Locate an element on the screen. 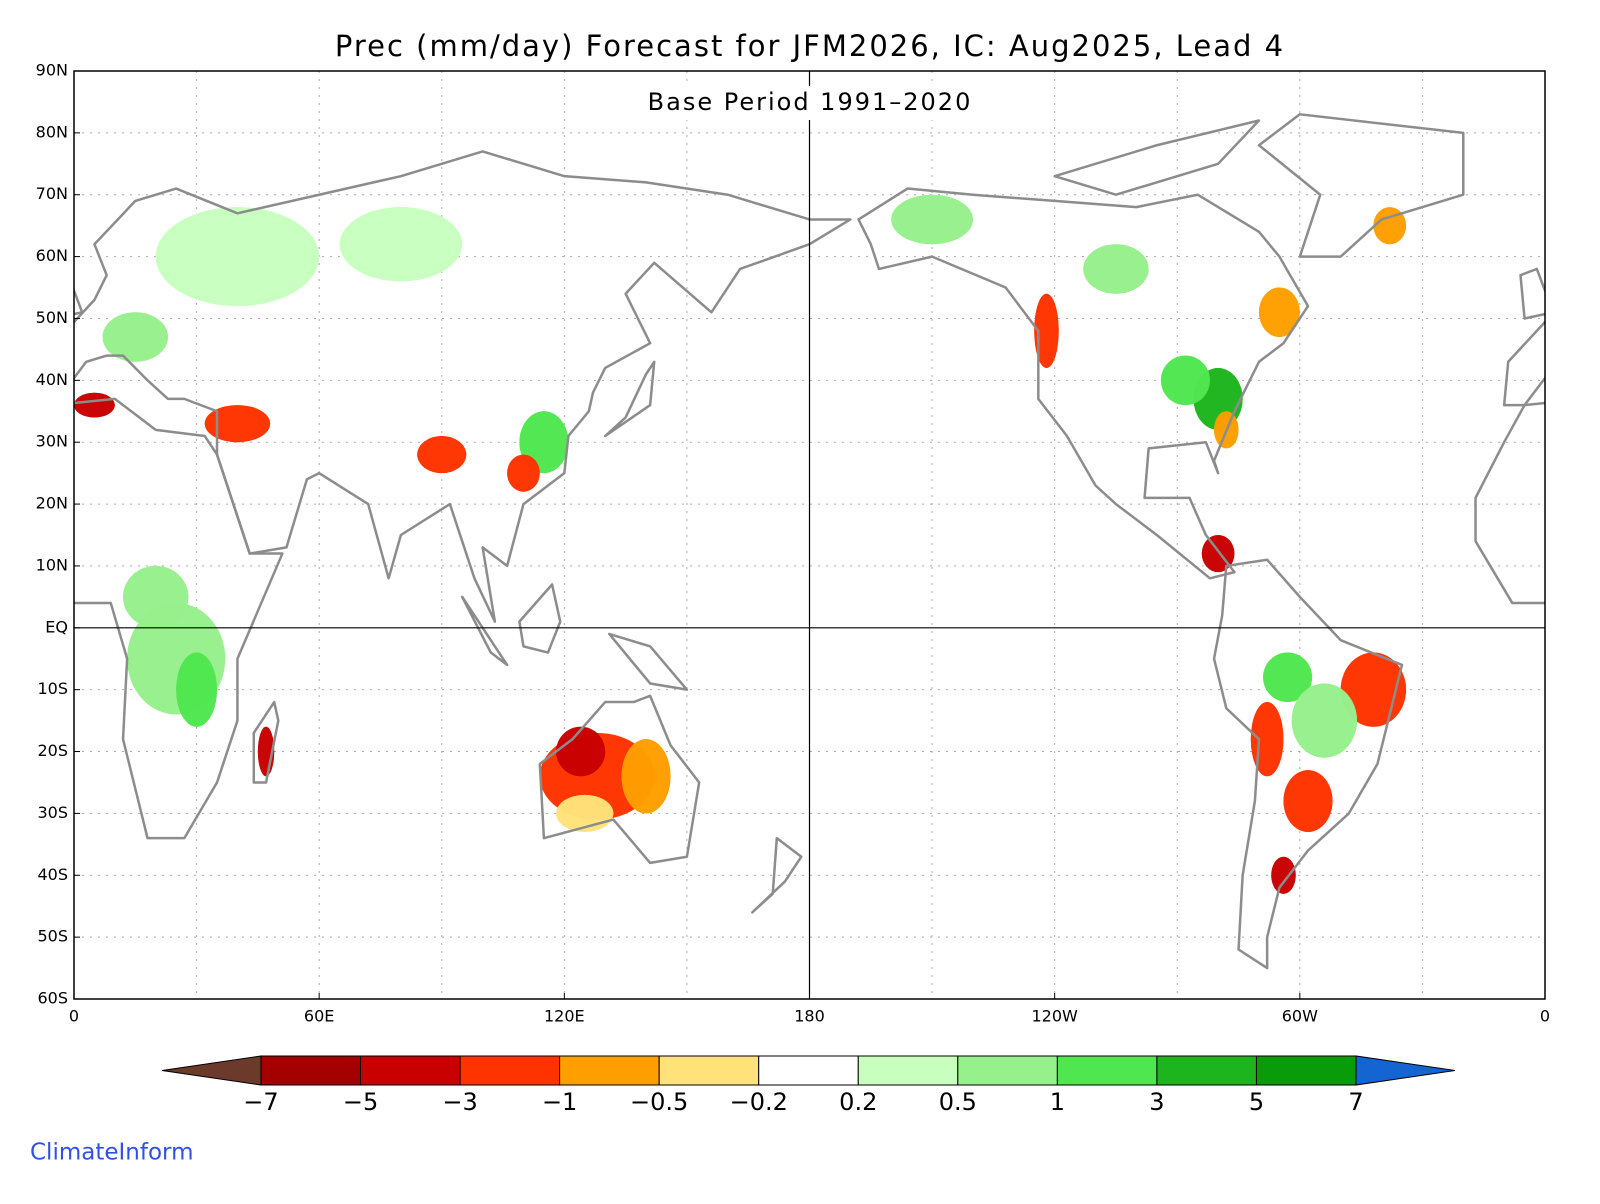 The image size is (1600, 1204). lon-label: 180 is located at coordinates (809, 1016).